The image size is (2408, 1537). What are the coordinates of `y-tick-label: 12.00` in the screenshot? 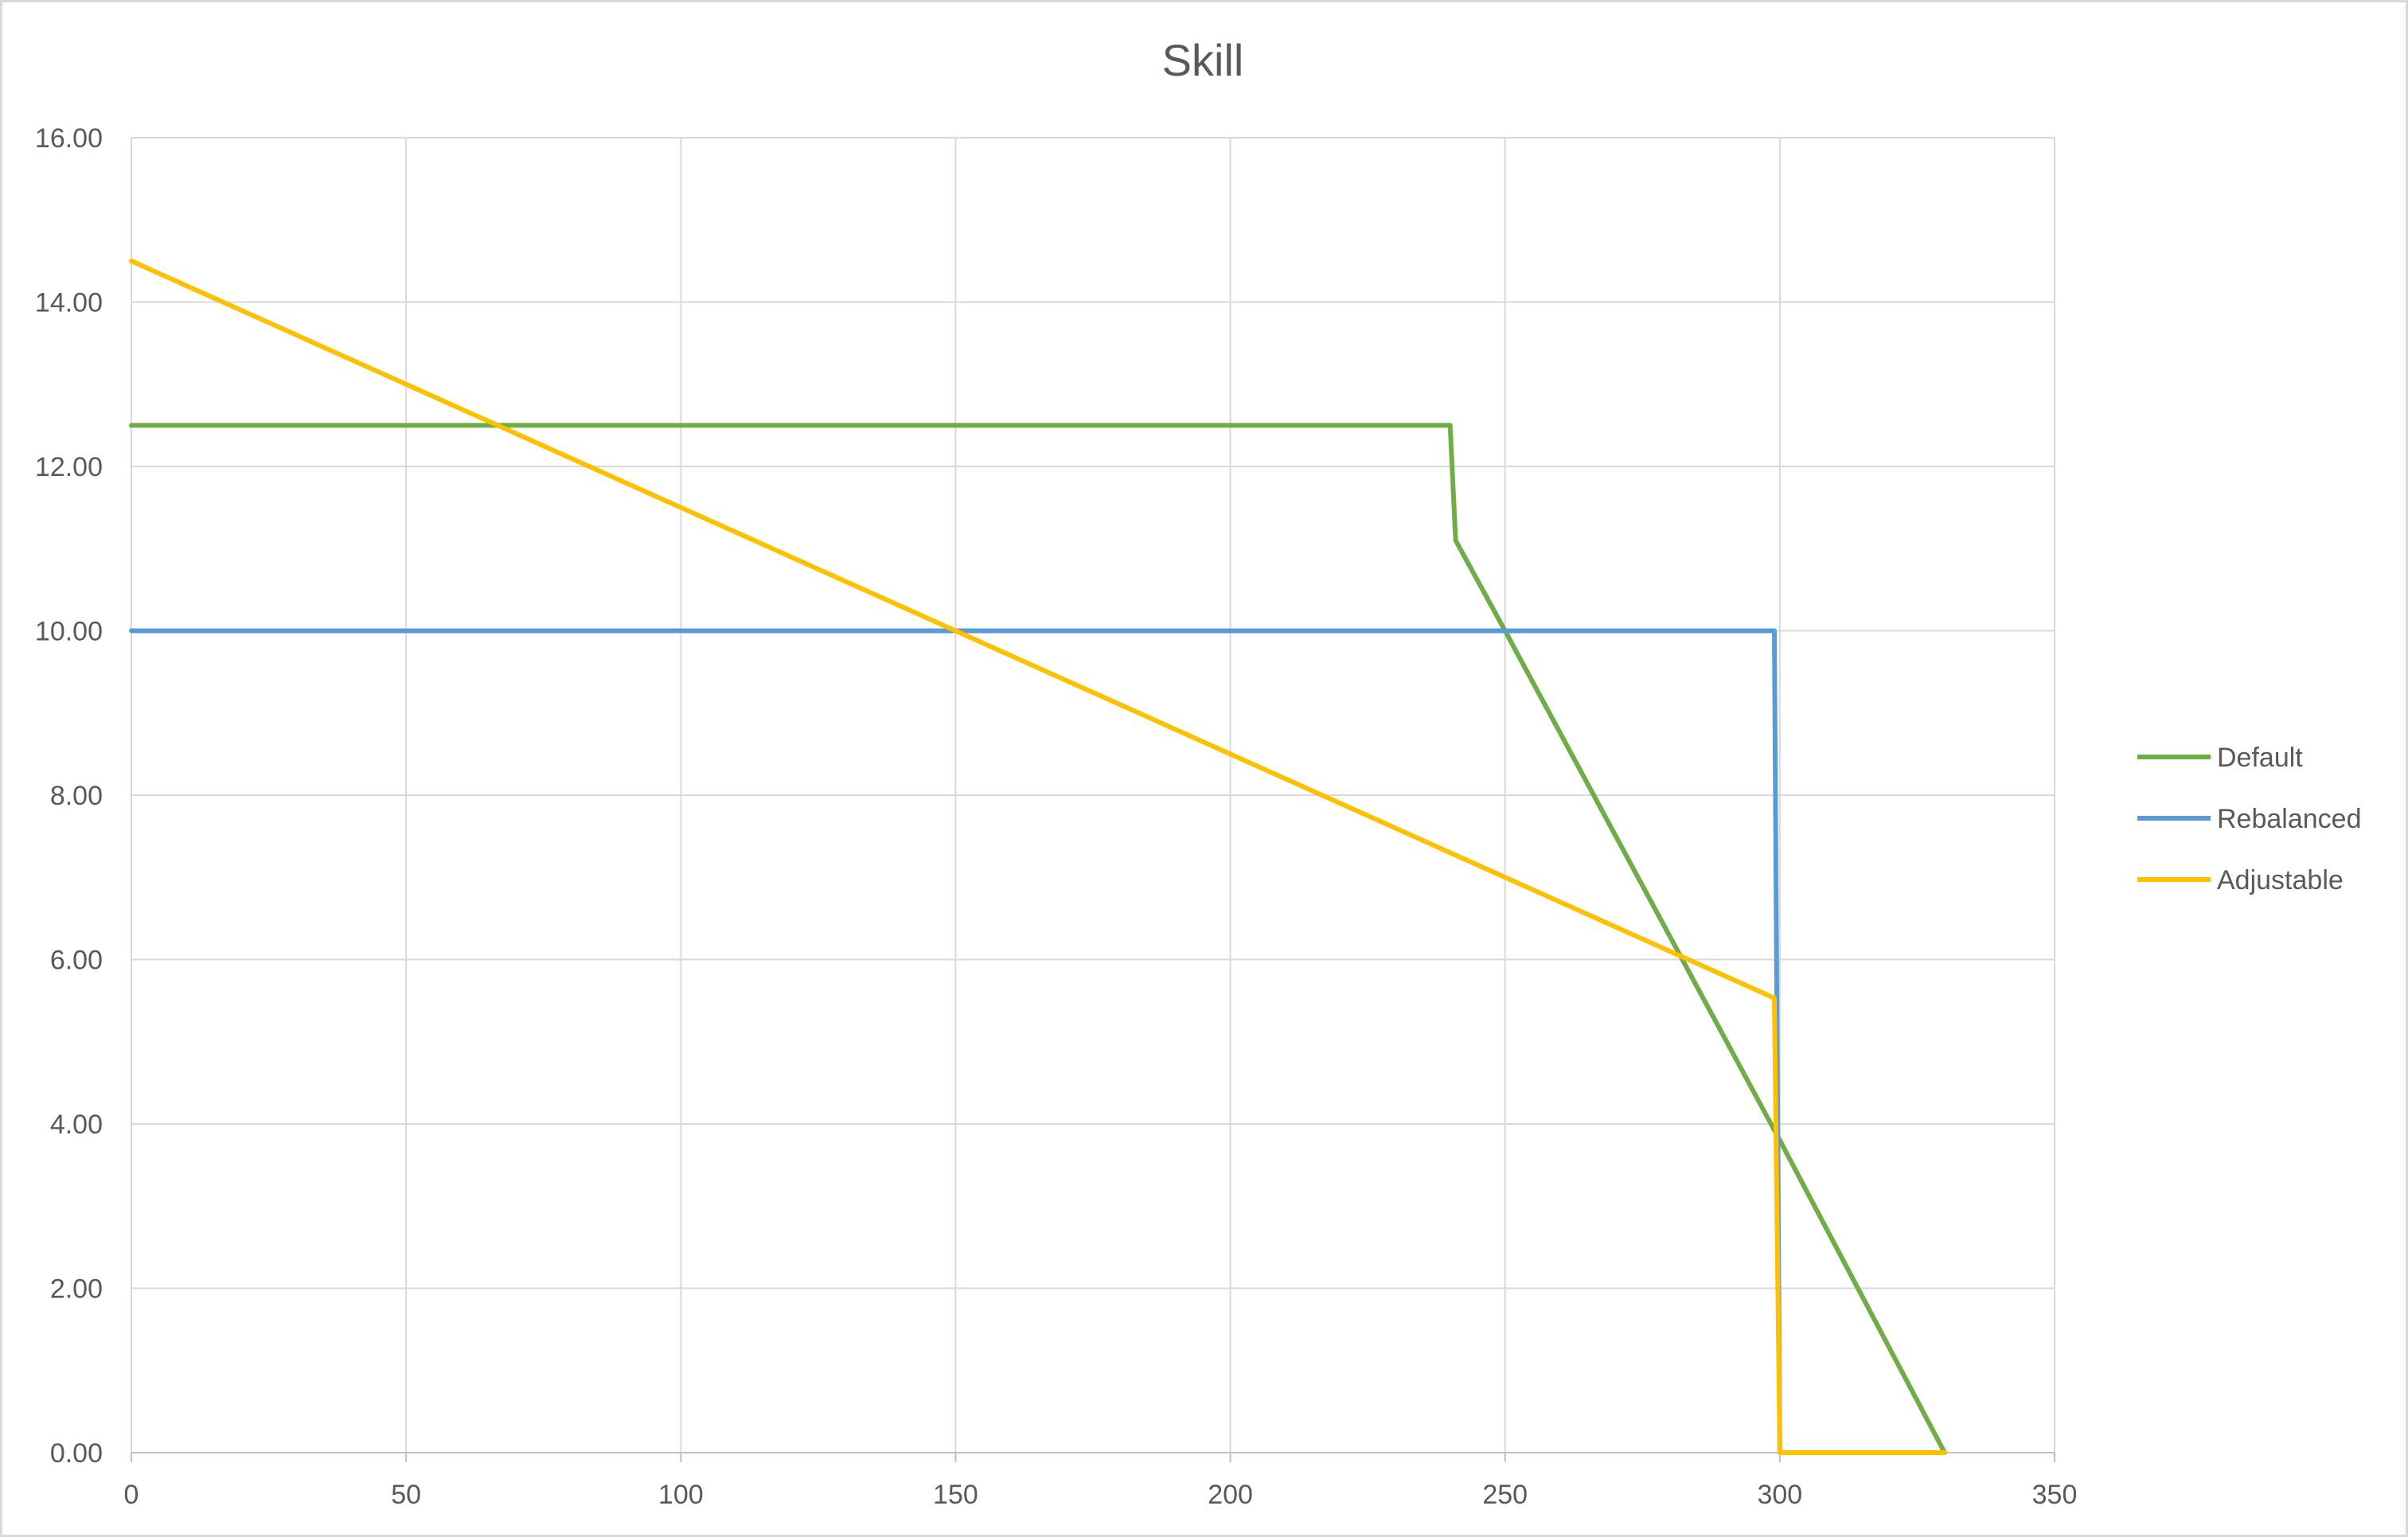 It's located at (69, 467).